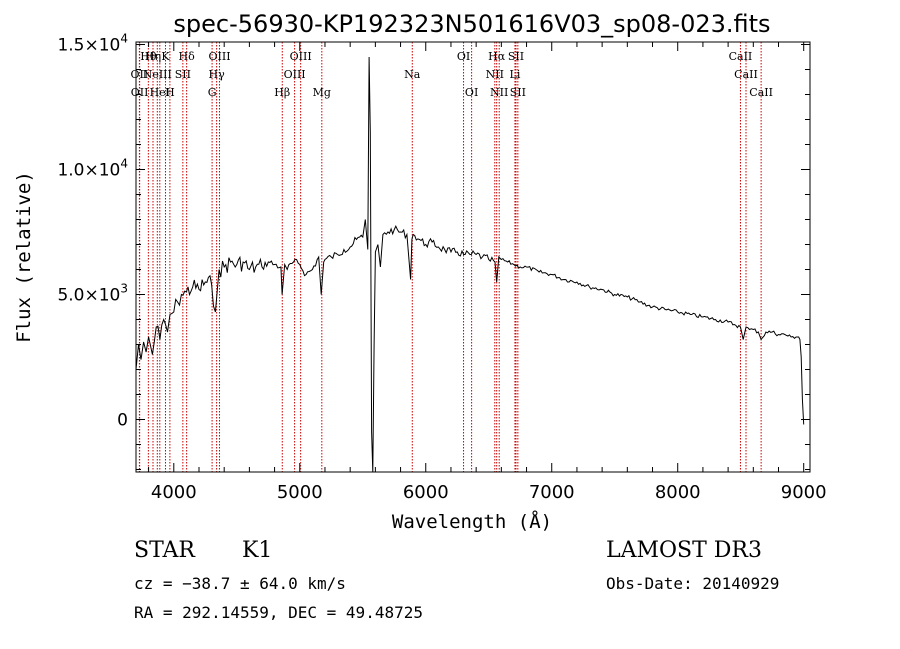  What do you see at coordinates (217, 74) in the screenshot?
I see `line-label: Hγ` at bounding box center [217, 74].